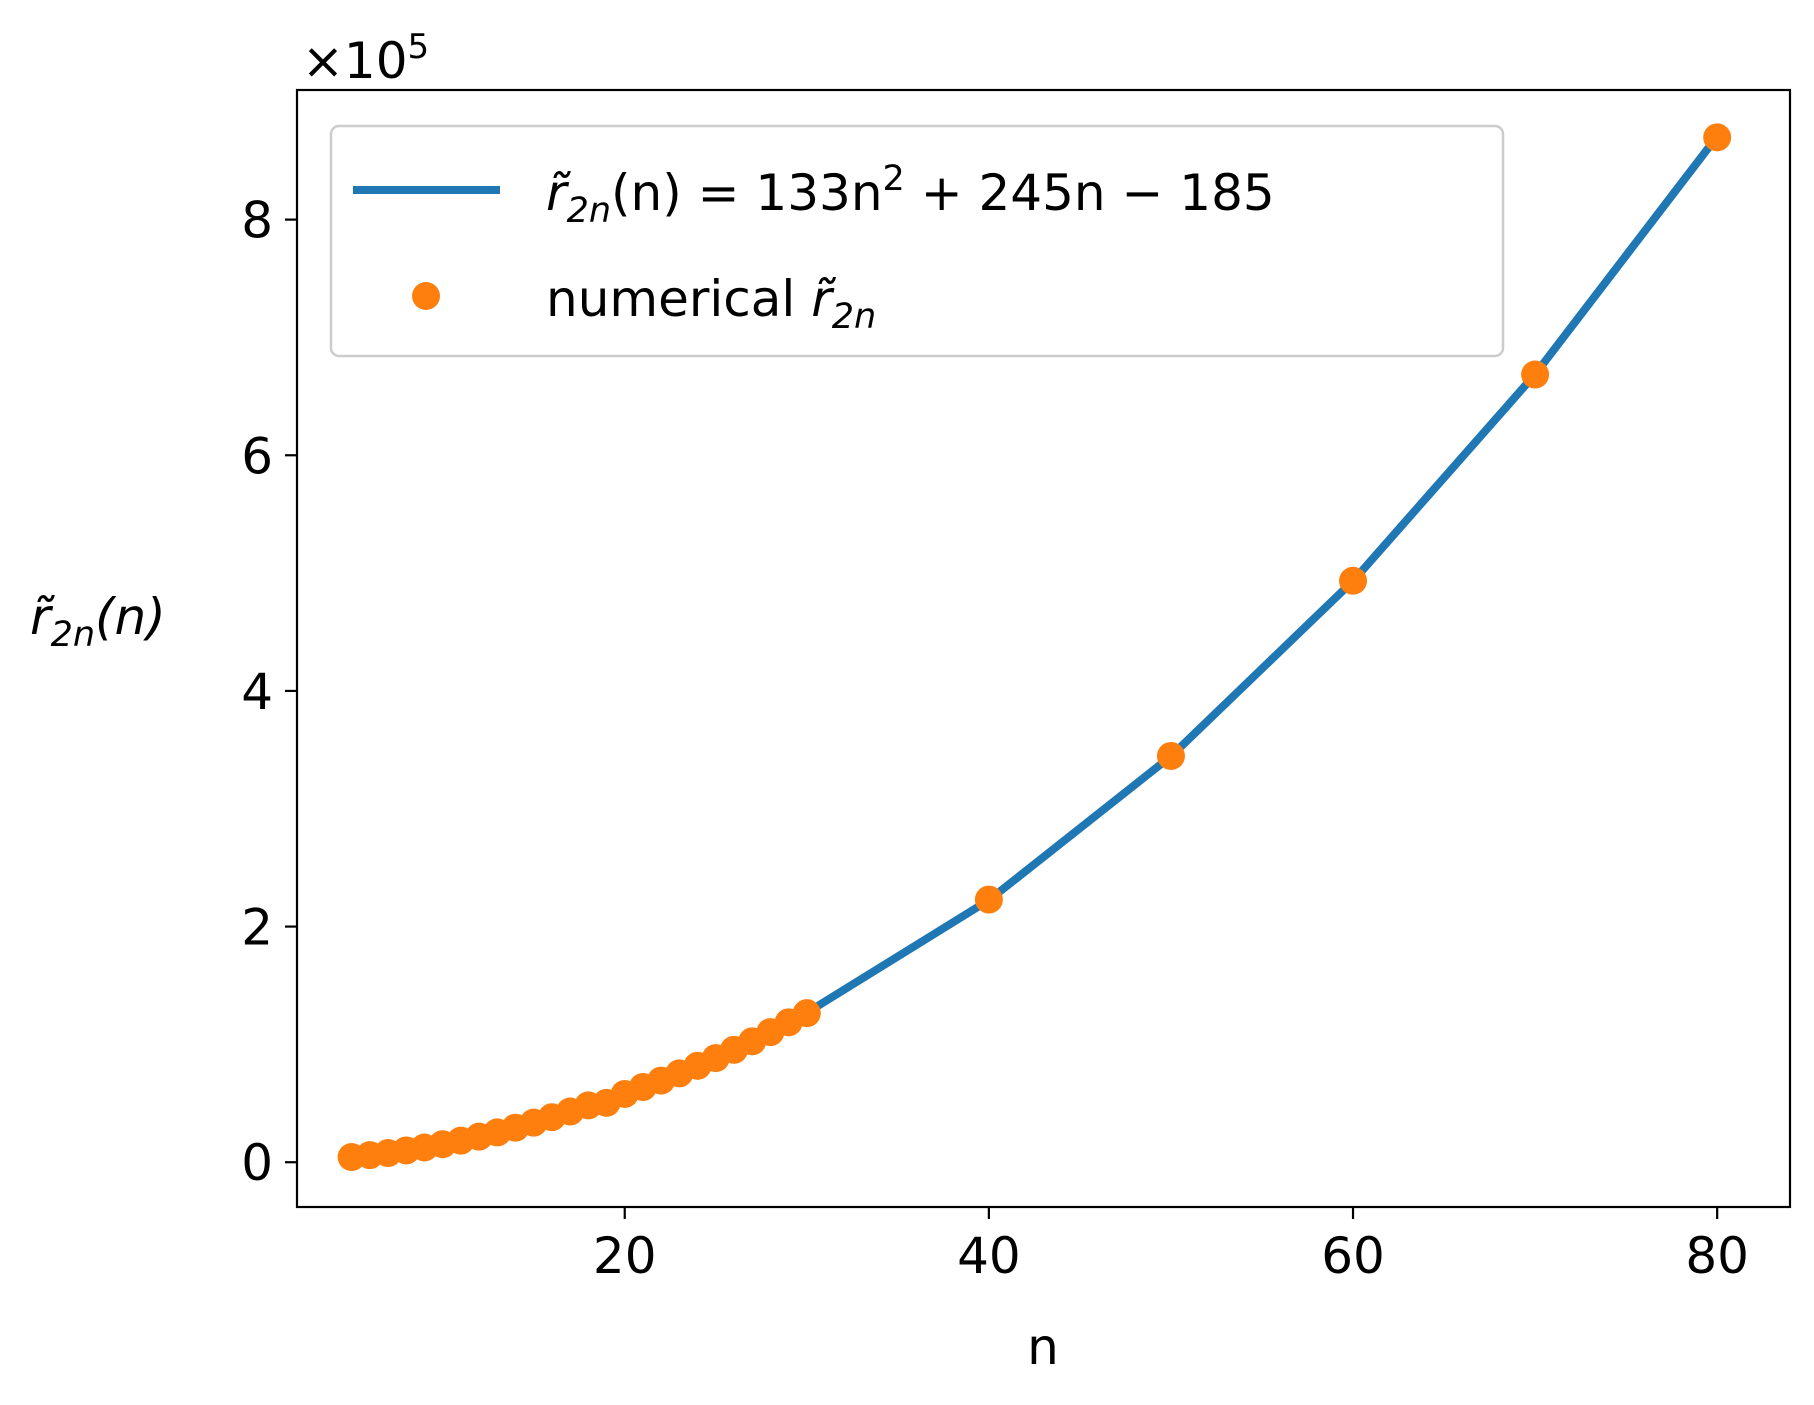 The height and width of the screenshot is (1405, 1814). What do you see at coordinates (1090, 193) in the screenshot?
I see `legend-fit-tail: + 245n − 185` at bounding box center [1090, 193].